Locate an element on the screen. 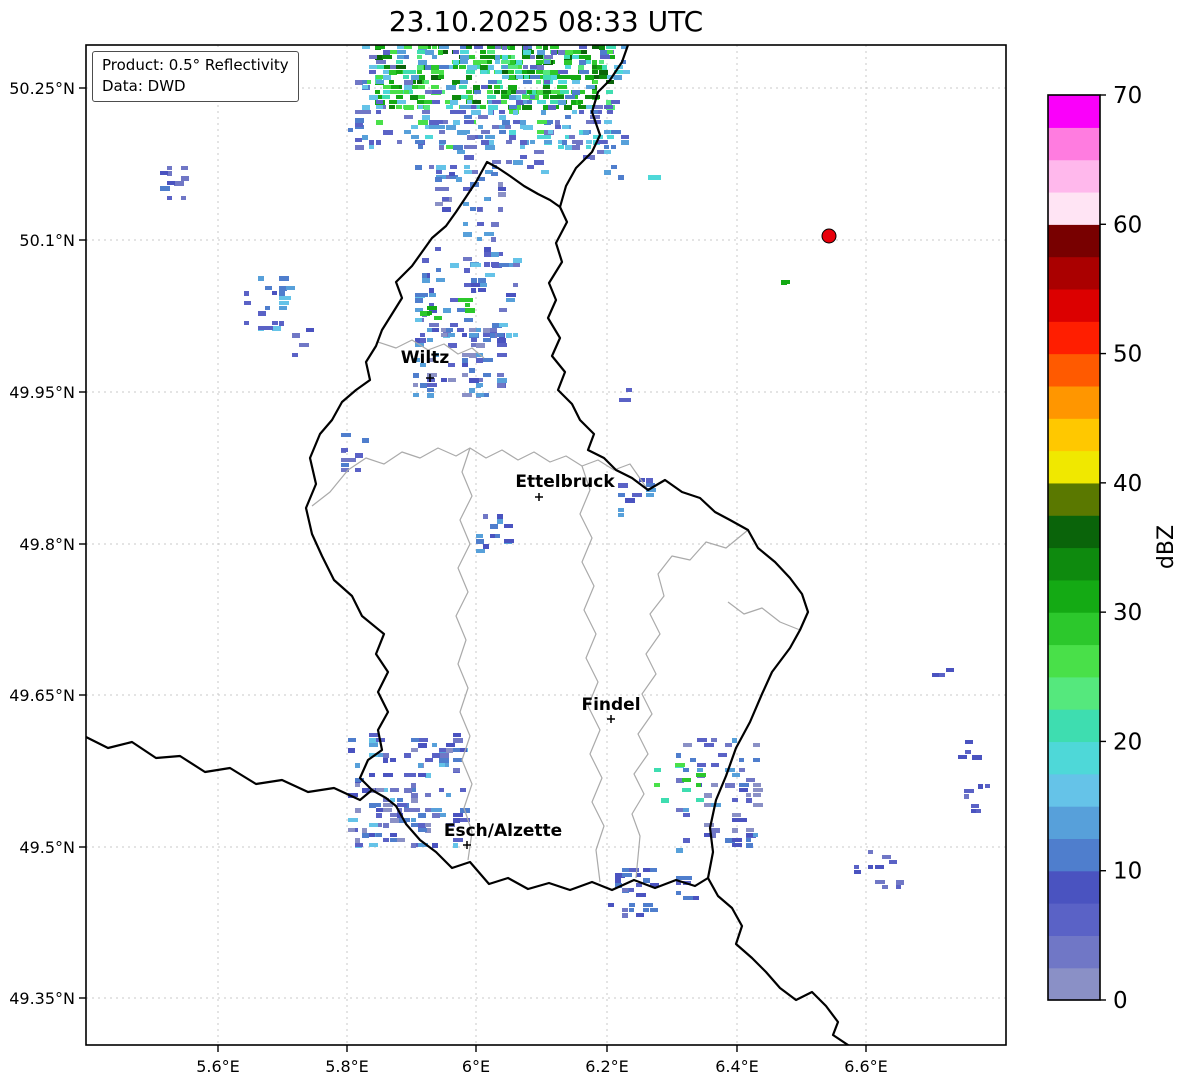 This screenshot has height=1081, width=1184. colorbar-unit-label: dBZ is located at coordinates (1166, 547).